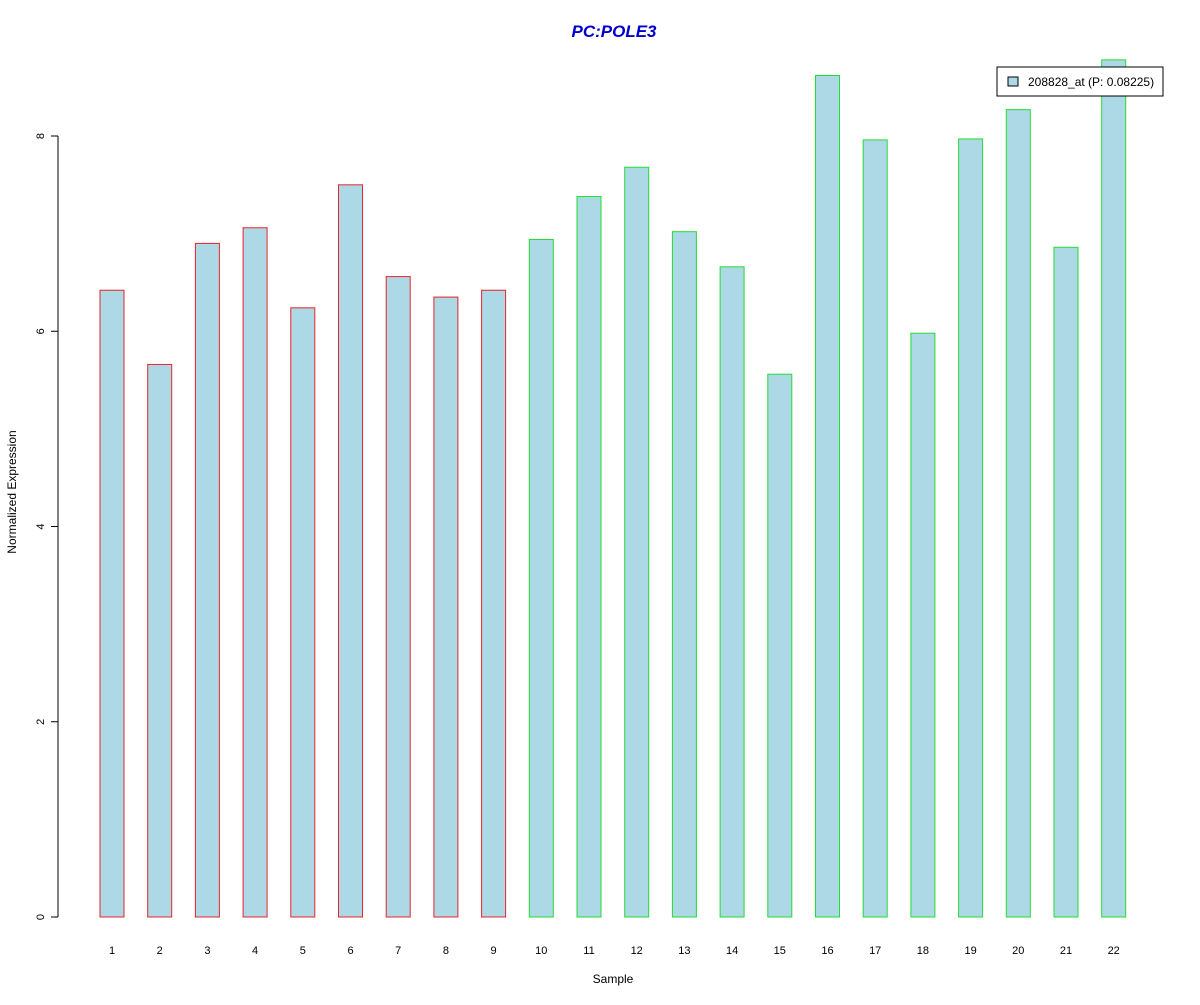  What do you see at coordinates (41, 526) in the screenshot?
I see `y-tick-label: 4` at bounding box center [41, 526].